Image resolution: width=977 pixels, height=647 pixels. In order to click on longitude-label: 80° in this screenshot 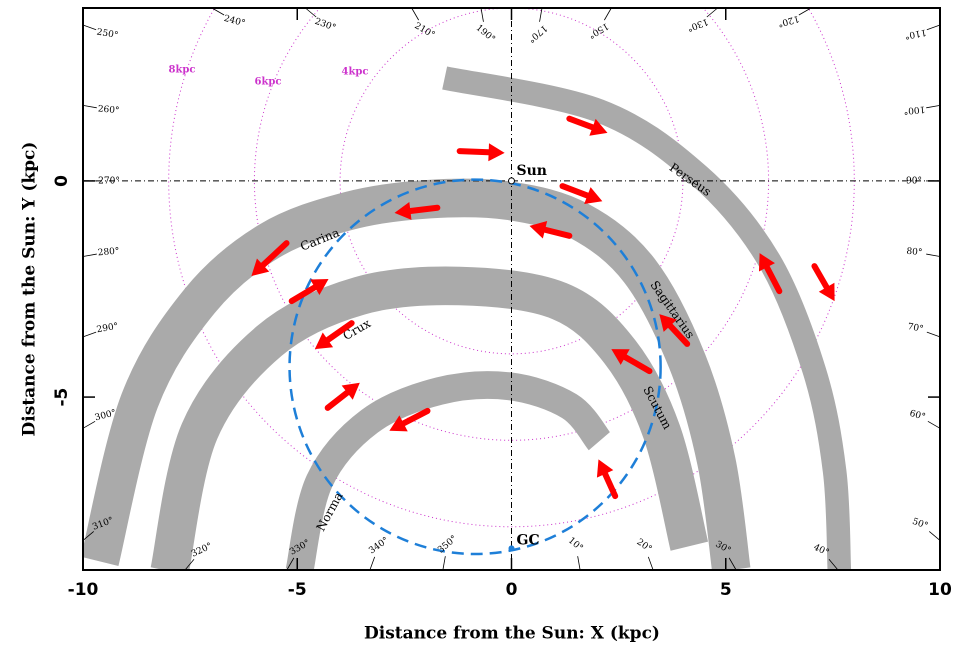, I will do `click(914, 252)`.